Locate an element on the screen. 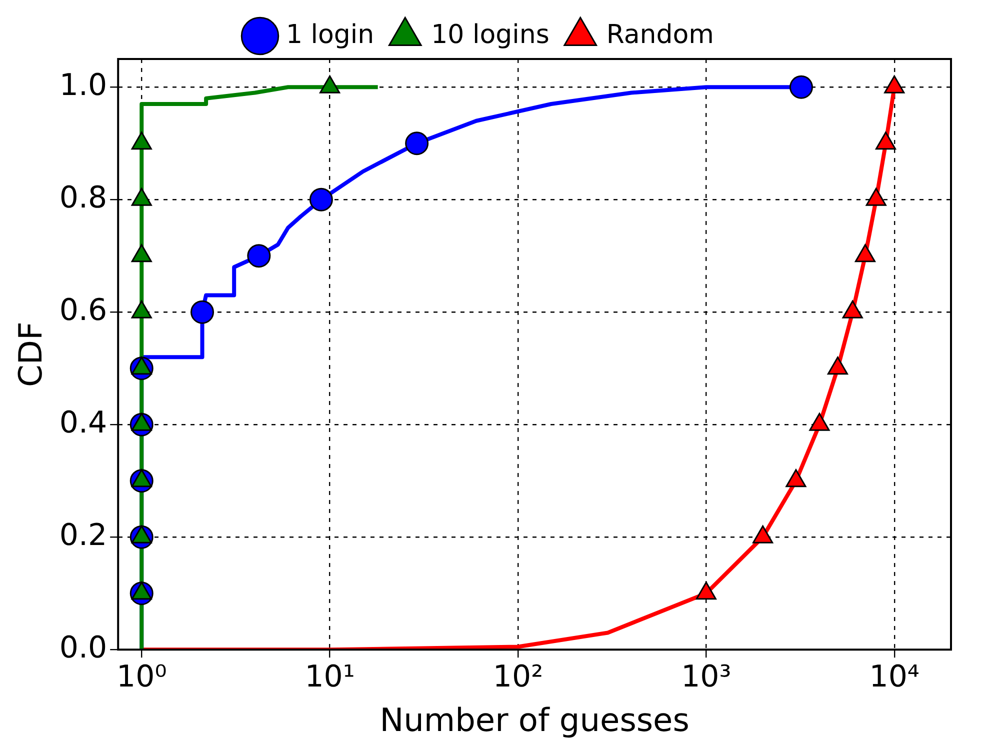  x-tick-label: 10² is located at coordinates (518, 676).